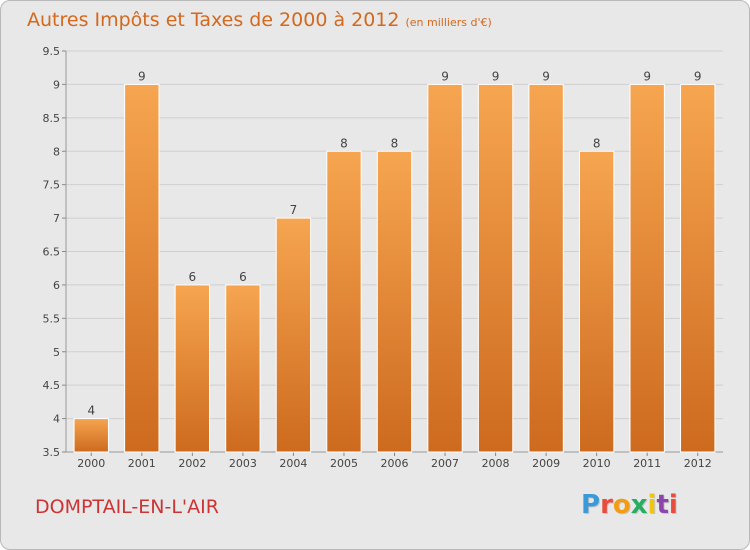 The width and height of the screenshot is (750, 550). What do you see at coordinates (52, 452) in the screenshot?
I see `y-tick-label: 3.5` at bounding box center [52, 452].